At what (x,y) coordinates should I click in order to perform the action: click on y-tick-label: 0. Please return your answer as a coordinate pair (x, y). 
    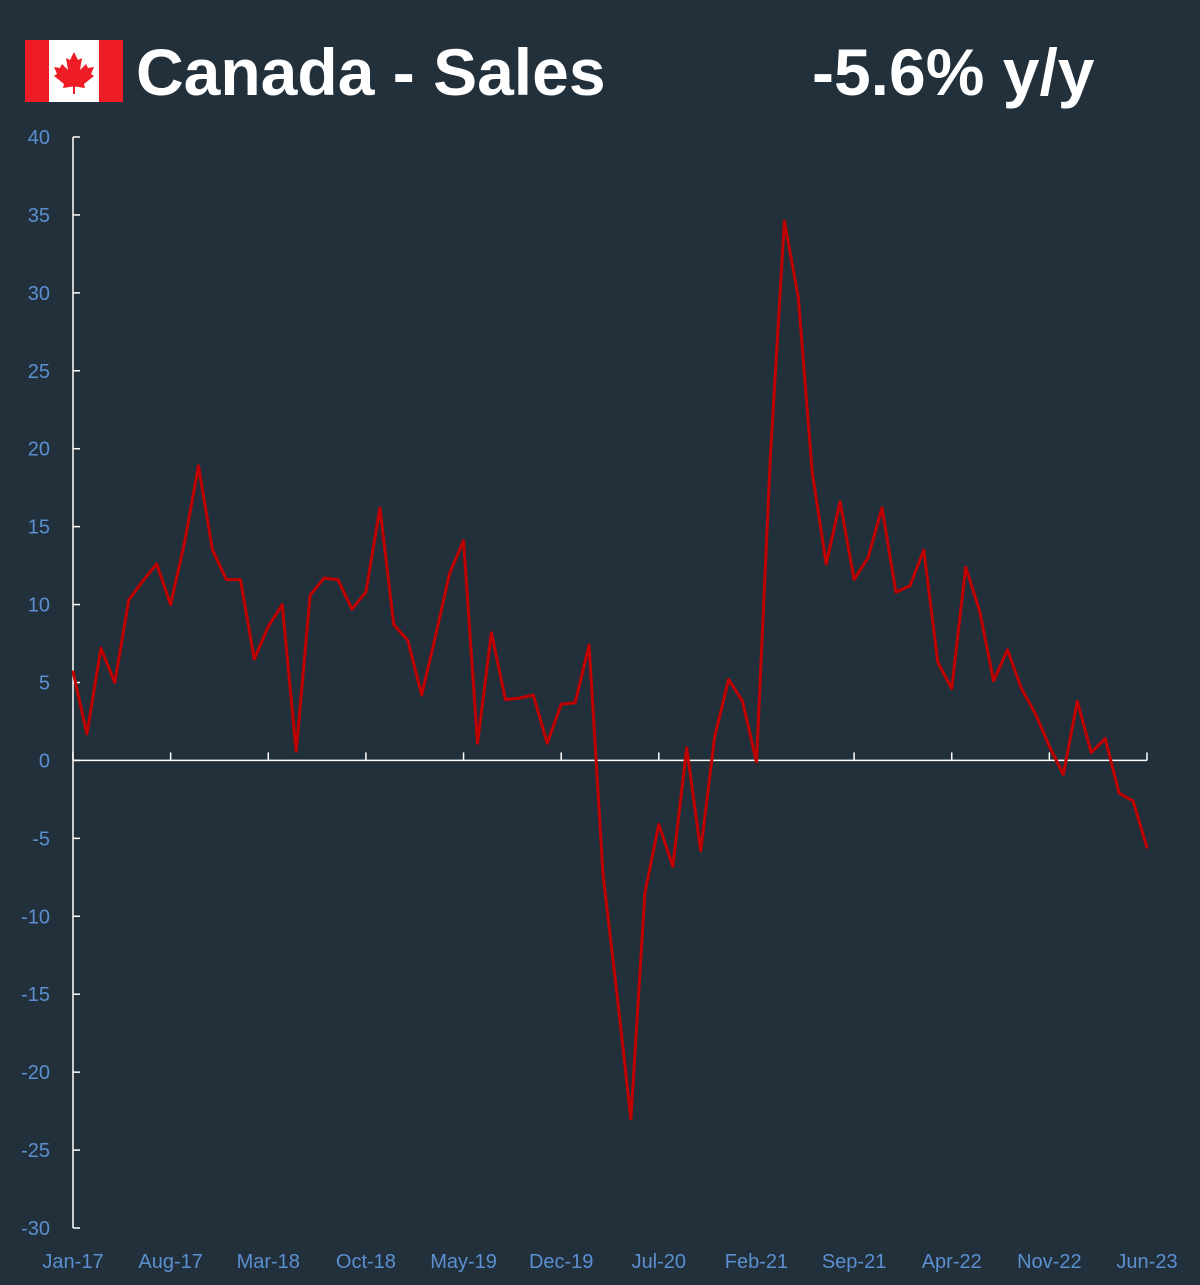
    Looking at the image, I should click on (44, 761).